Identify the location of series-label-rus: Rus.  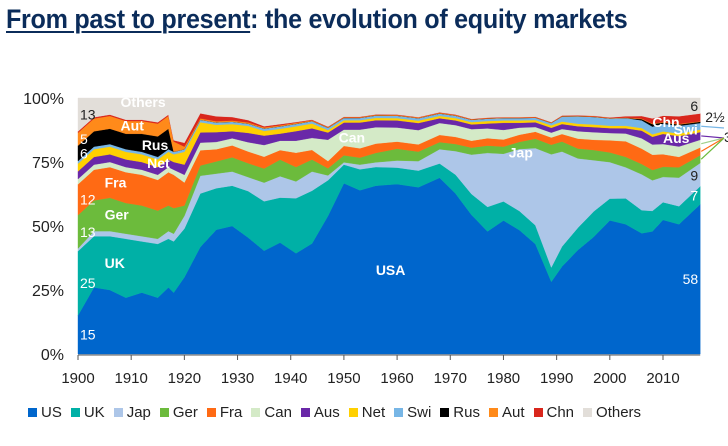
(155, 145).